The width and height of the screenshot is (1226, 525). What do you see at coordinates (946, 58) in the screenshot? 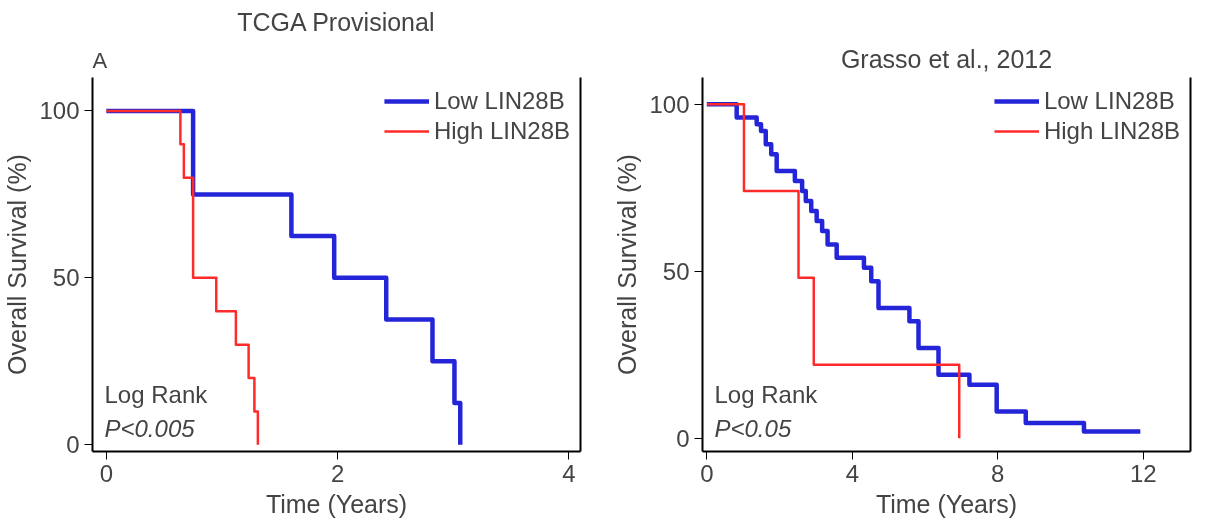
I see `chart-title: Grasso et al., 2012` at bounding box center [946, 58].